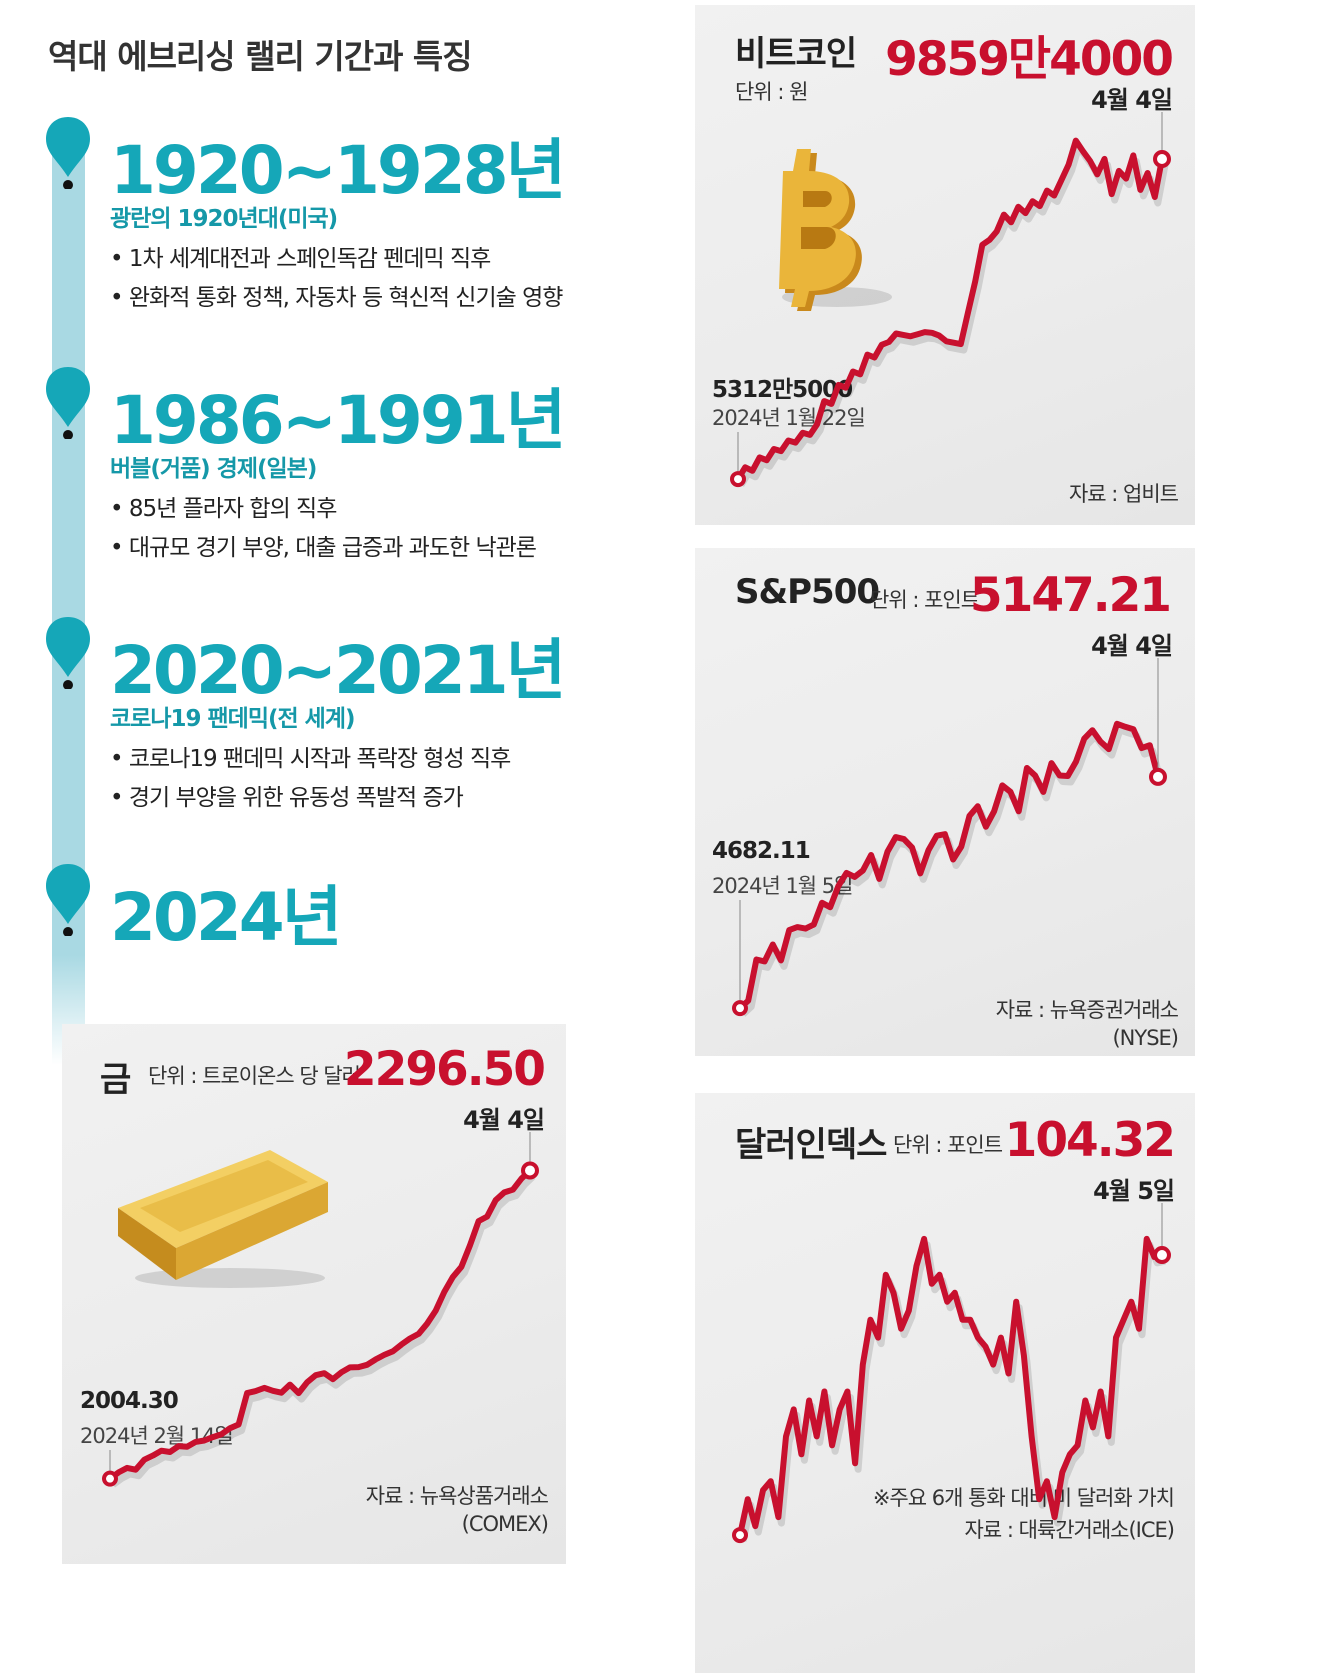 This screenshot has width=1343, height=1674. Describe the element at coordinates (1069, 1530) in the screenshot. I see `chart-source: 자료 : 대륙간거래소(ICE)` at that location.